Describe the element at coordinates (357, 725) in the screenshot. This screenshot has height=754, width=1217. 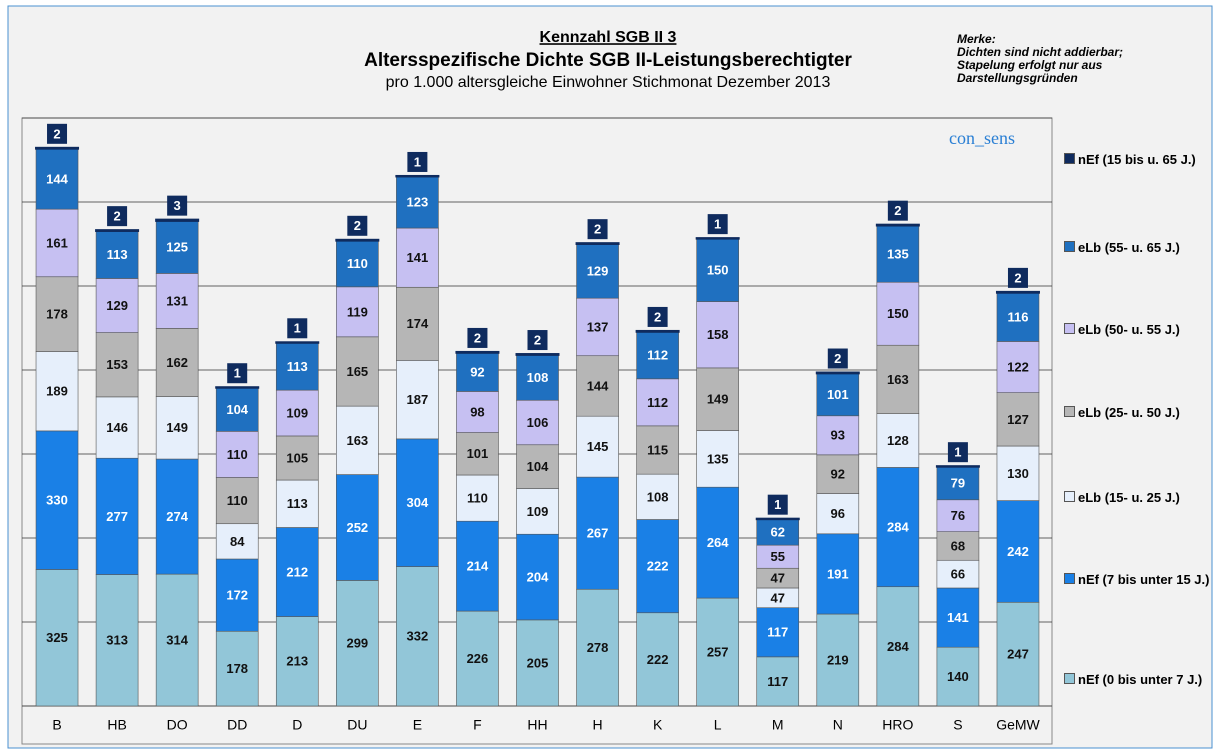
I see `x-tick-label: DU` at that location.